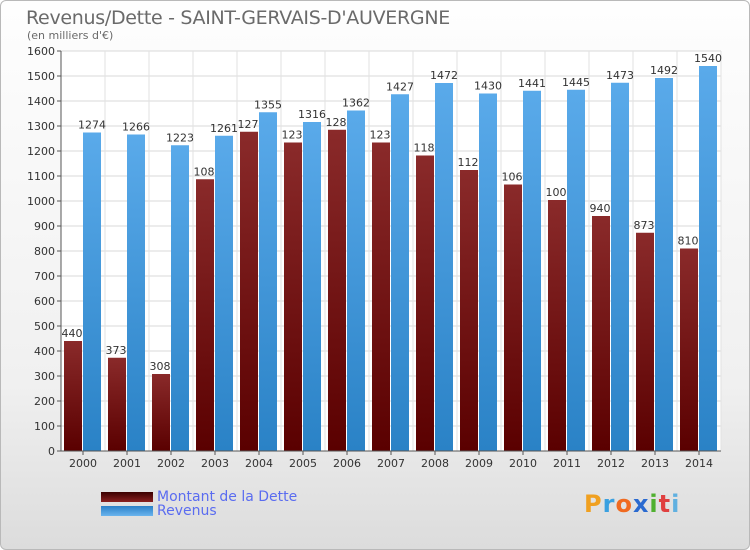  Describe the element at coordinates (41, 76) in the screenshot. I see `y-tick-label: 1500` at that location.